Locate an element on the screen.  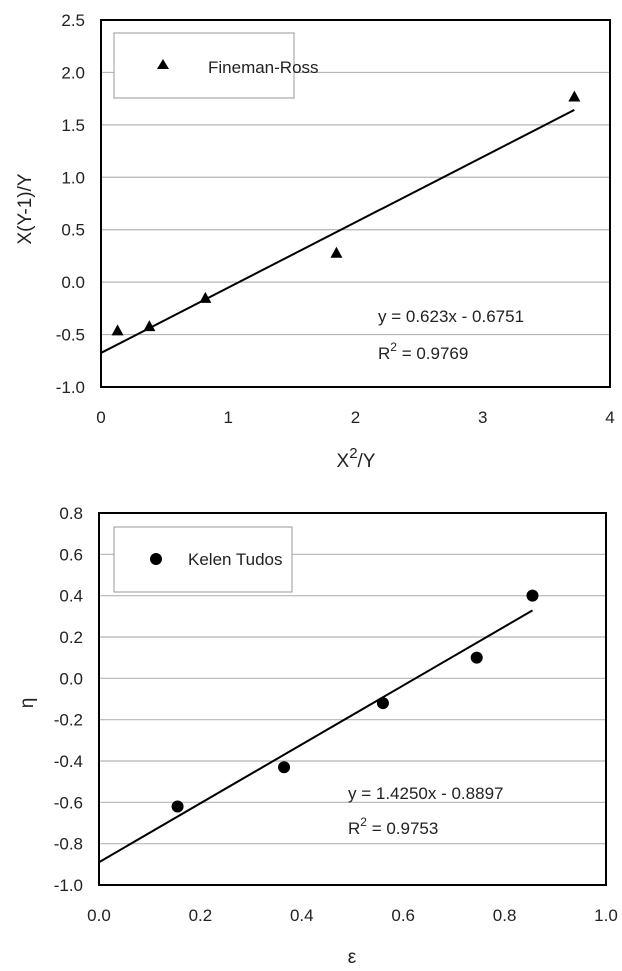
x-tick-label: 0.8 is located at coordinates (505, 915).